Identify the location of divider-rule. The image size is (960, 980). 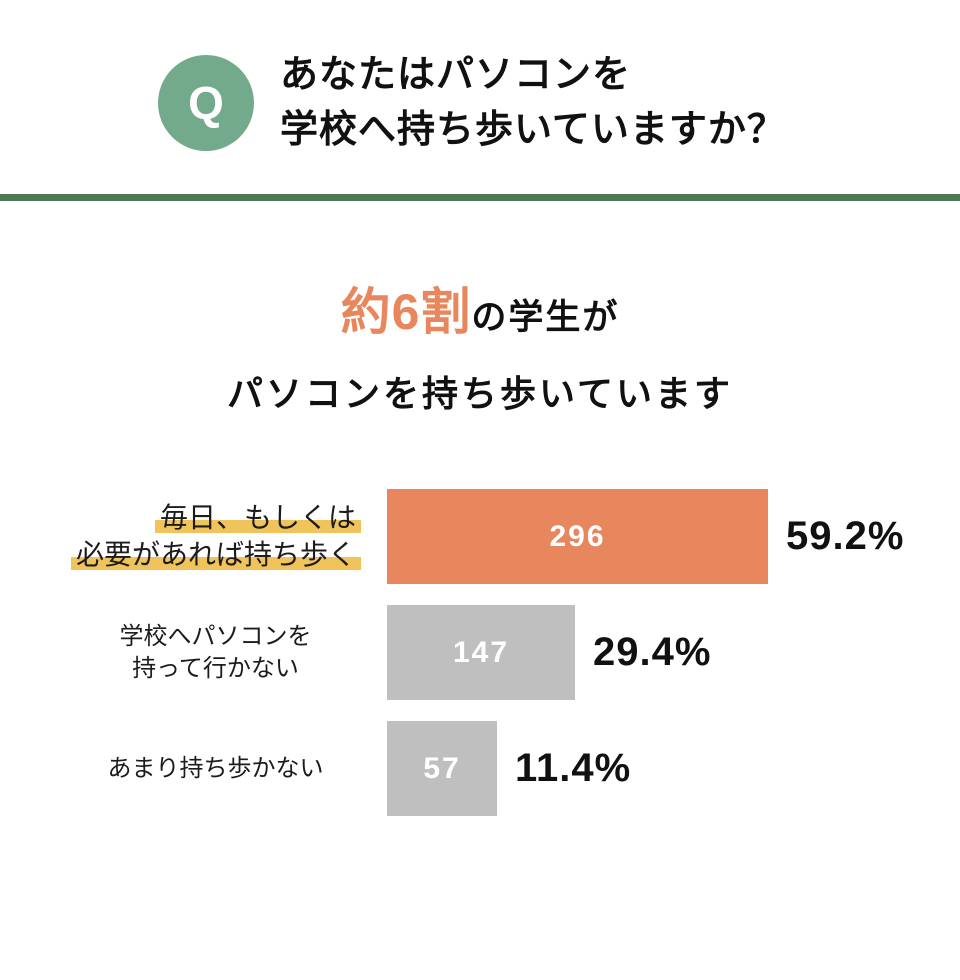
(480, 197).